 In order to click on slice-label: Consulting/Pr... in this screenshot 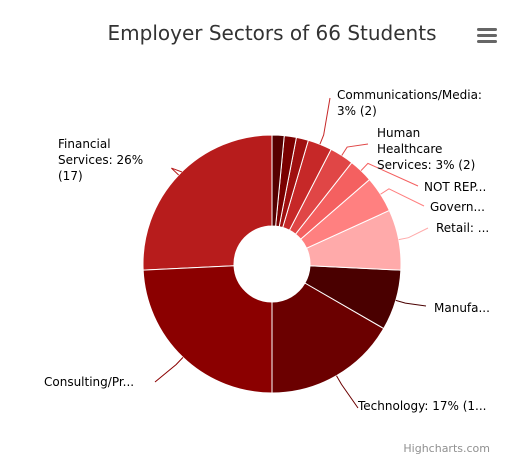, I will do `click(89, 382)`.